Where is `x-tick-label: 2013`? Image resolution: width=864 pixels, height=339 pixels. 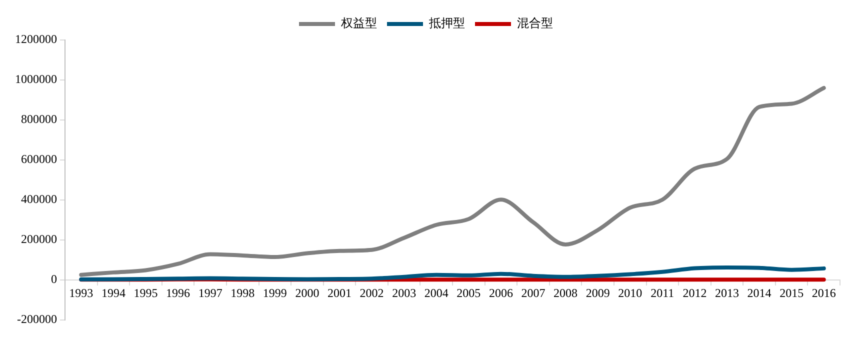 x-tick-label: 2013 is located at coordinates (726, 293).